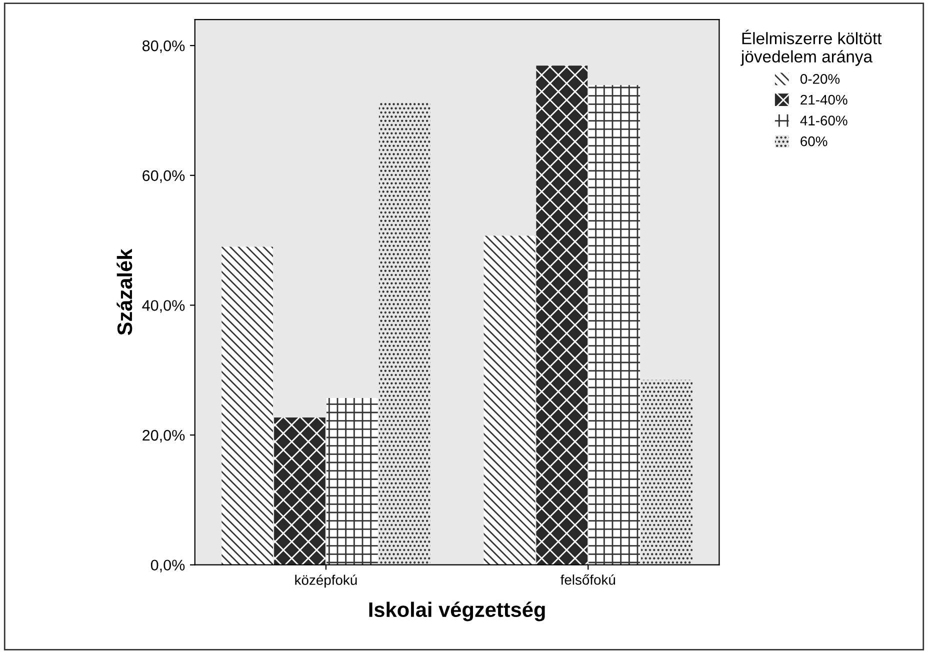 This screenshot has width=928, height=653. What do you see at coordinates (326, 581) in the screenshot?
I see `x-tick-label: középfokú` at bounding box center [326, 581].